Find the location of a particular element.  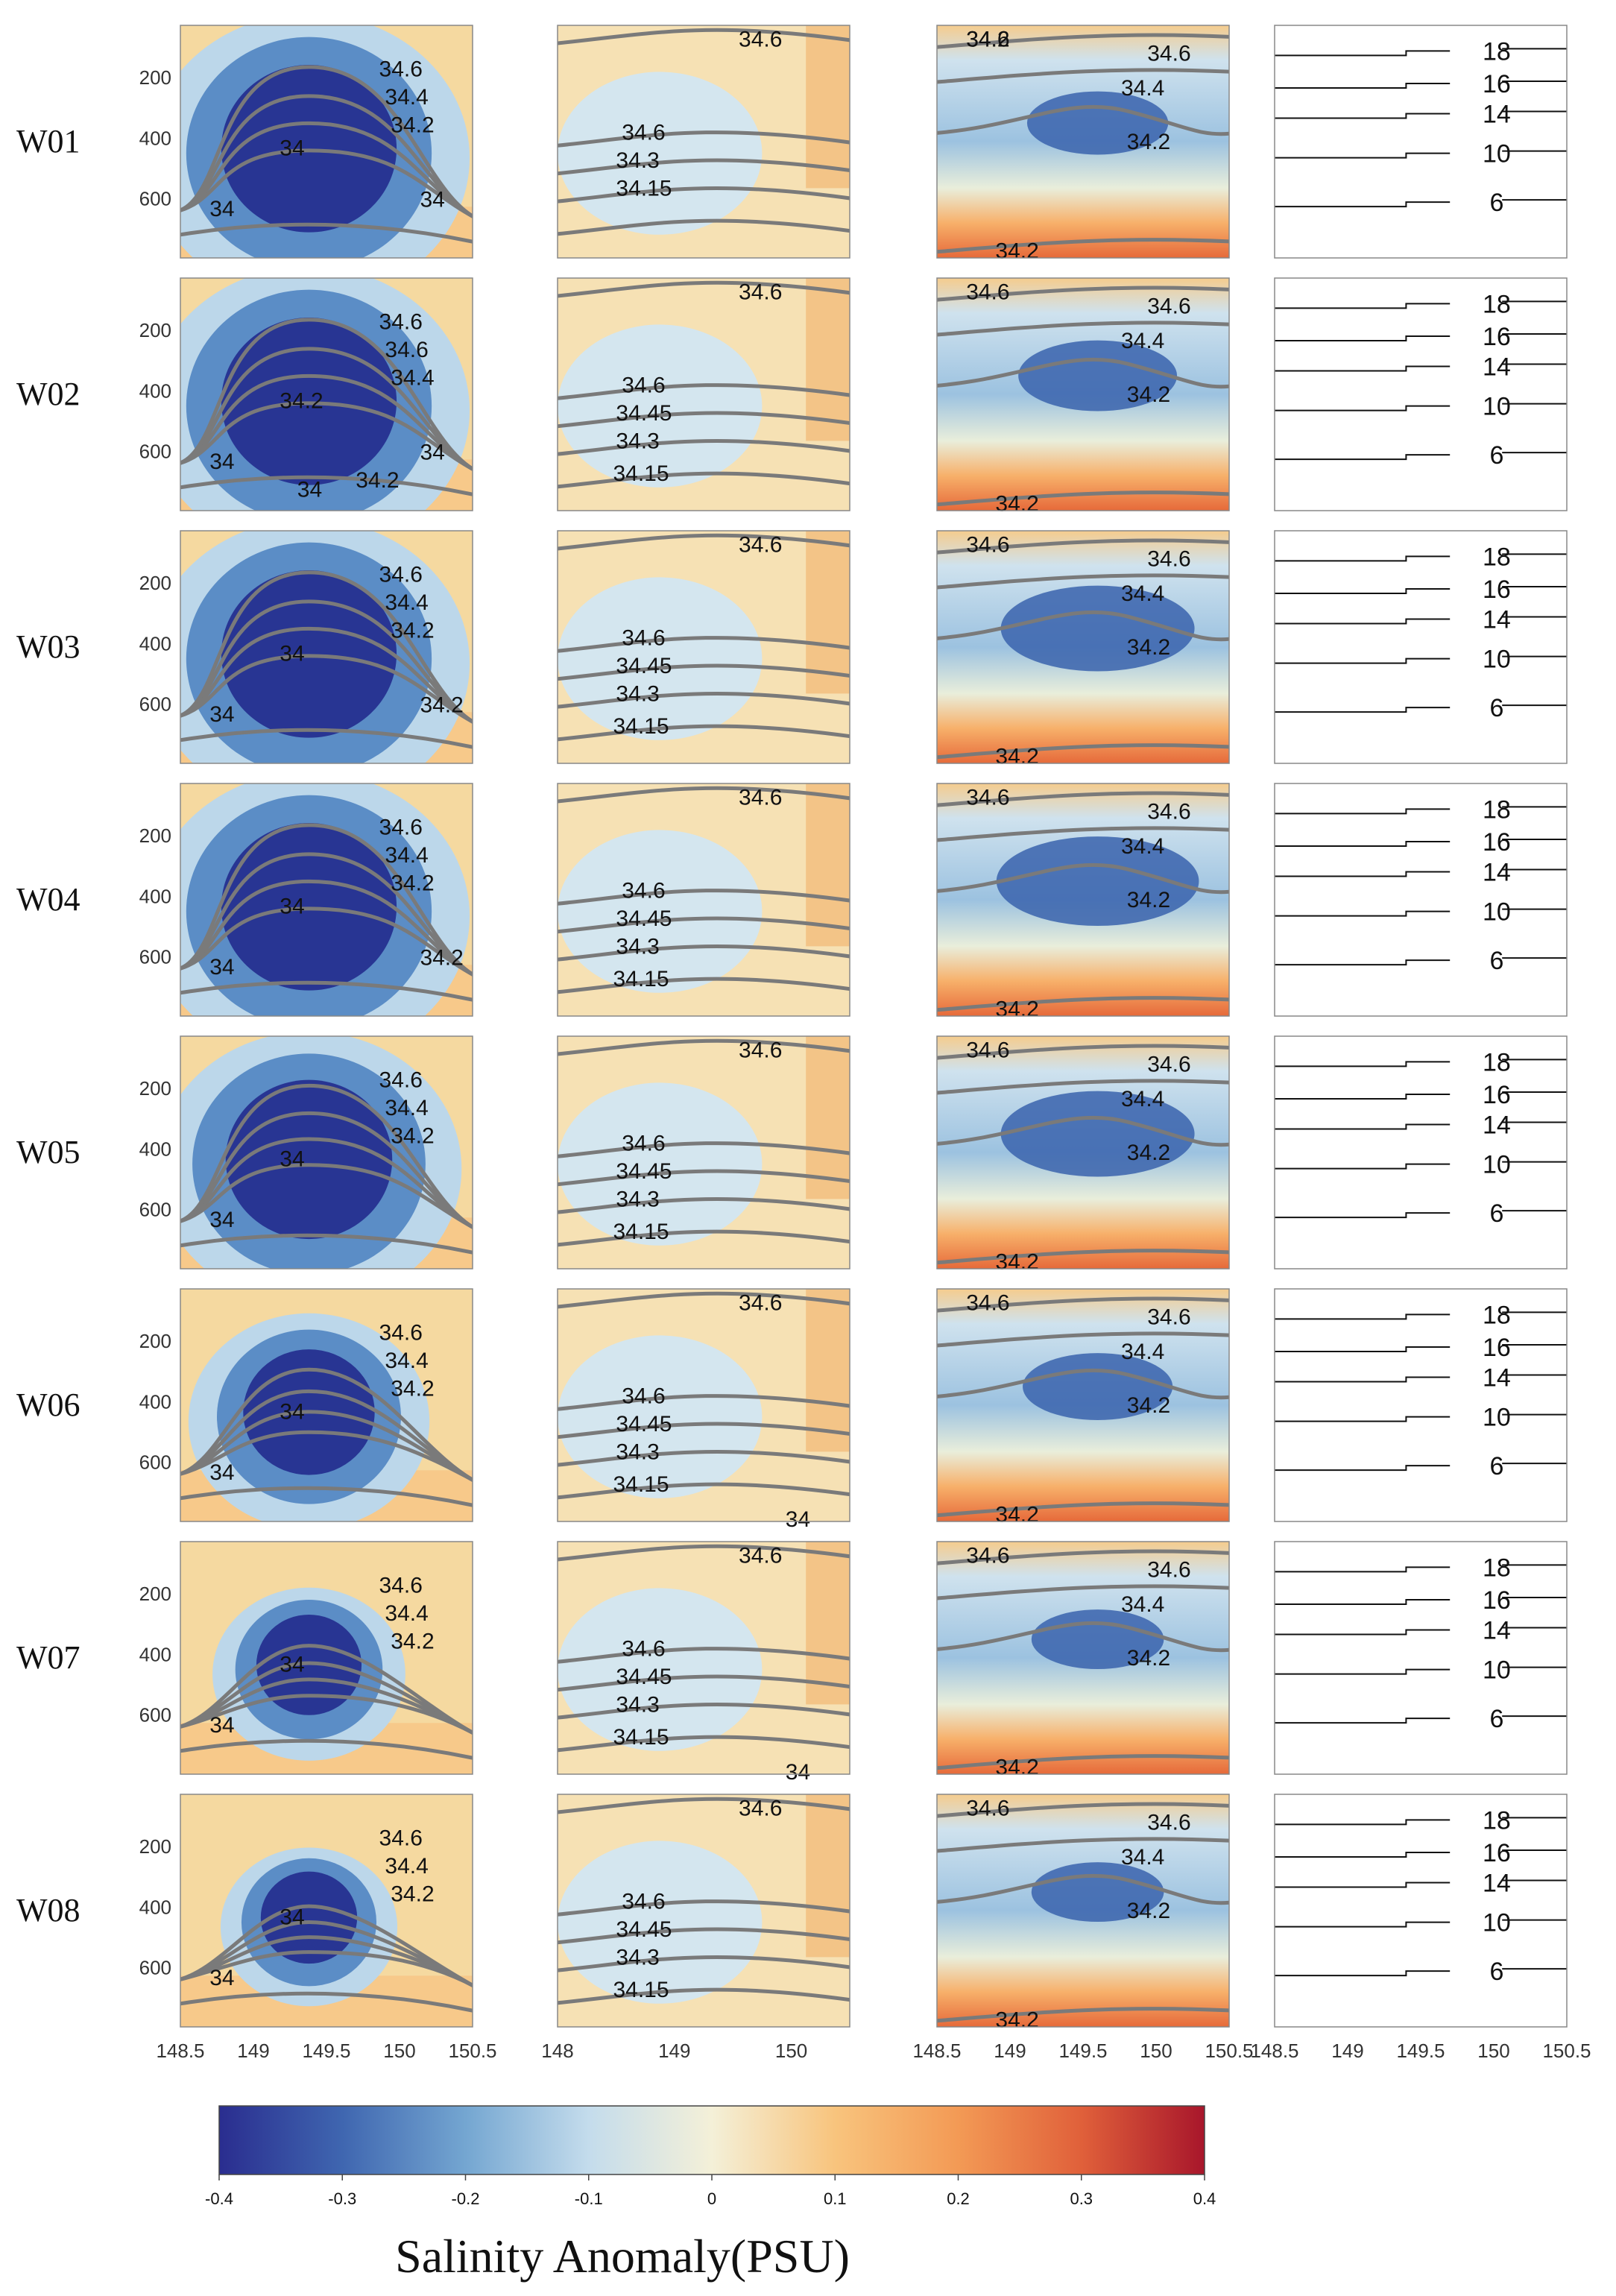

y-tick-label: 200 is located at coordinates (155, 583).